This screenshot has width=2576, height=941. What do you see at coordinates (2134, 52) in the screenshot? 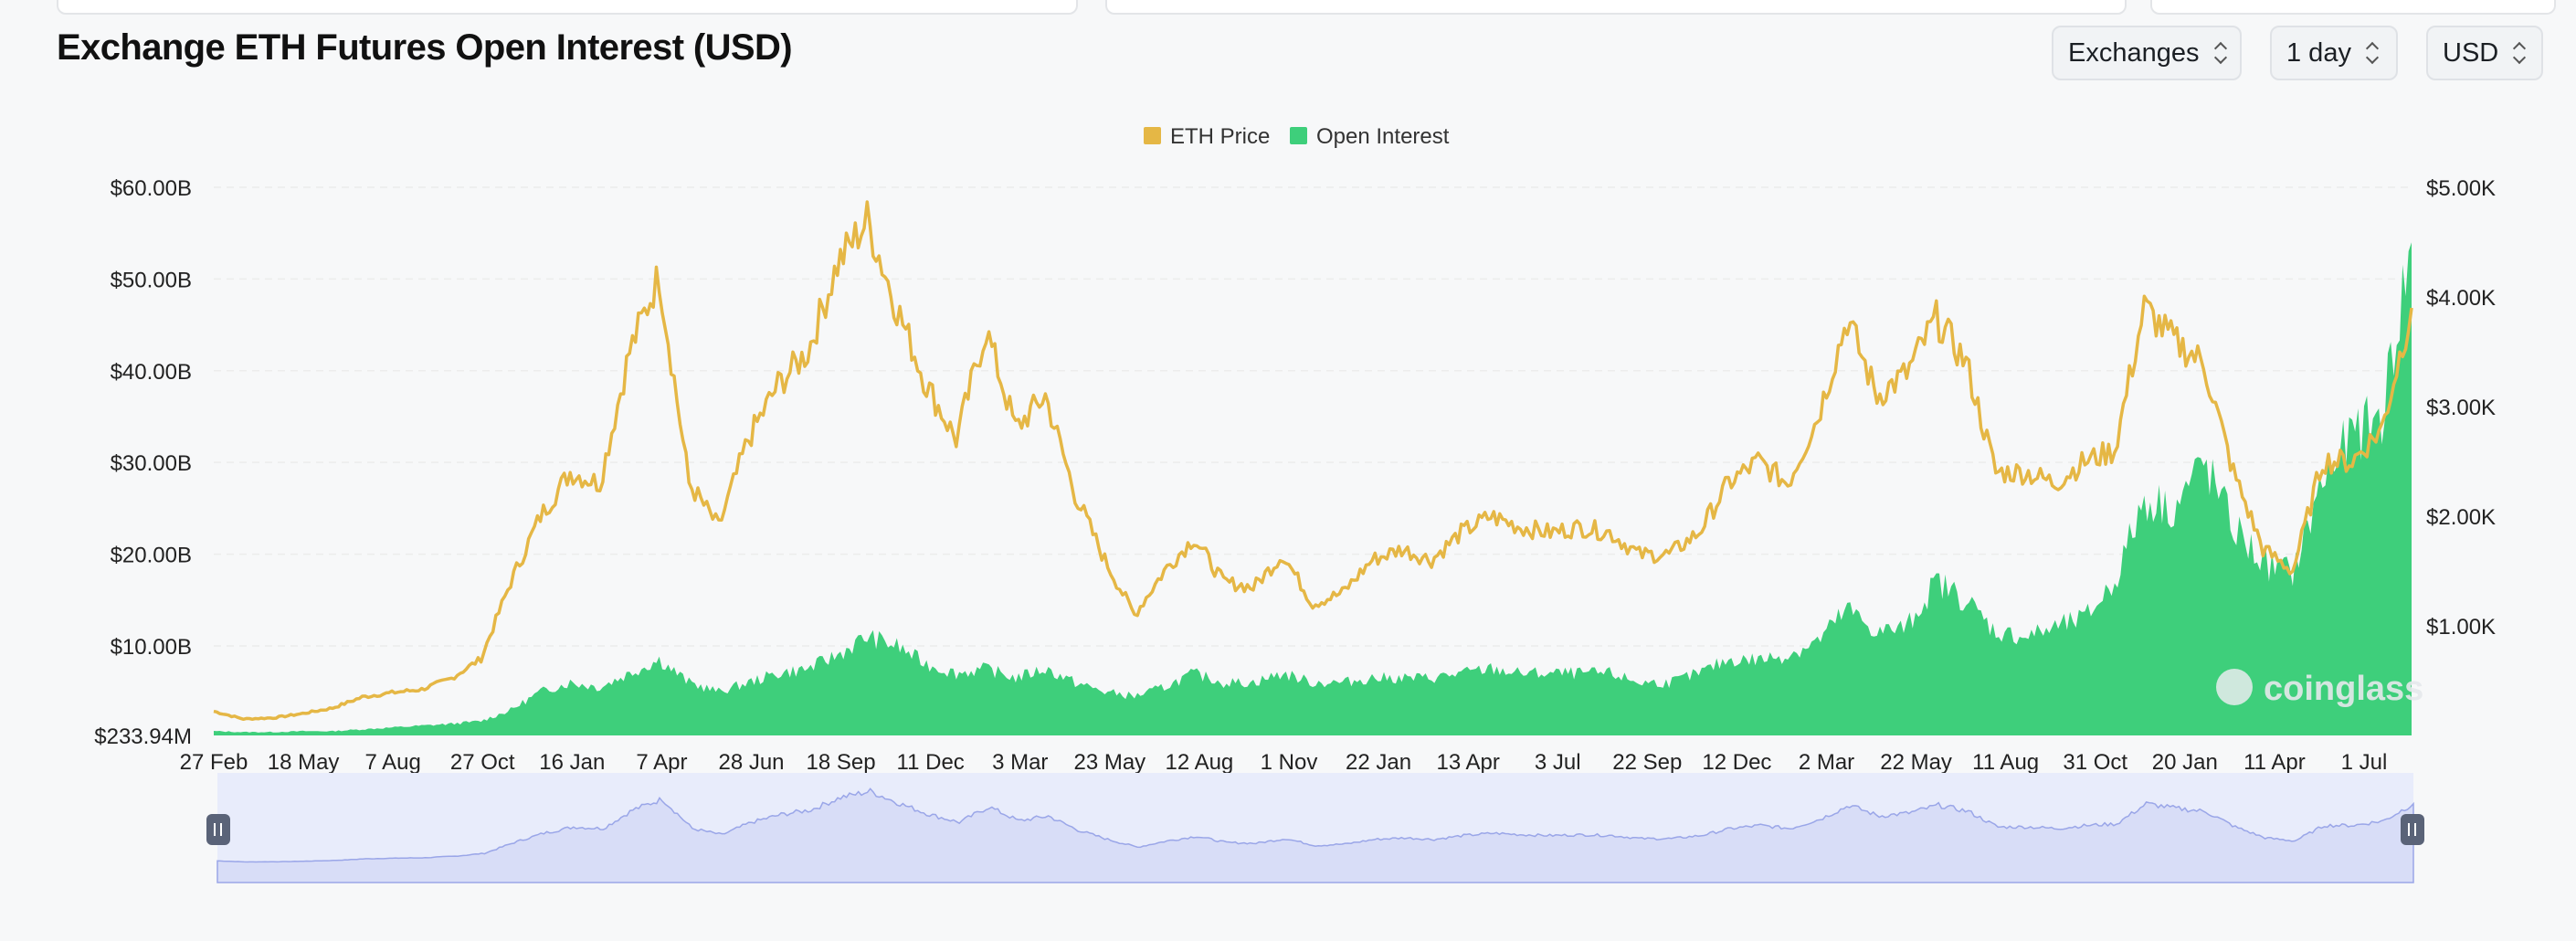
I see `exchanges-select-label: Exchanges` at bounding box center [2134, 52].